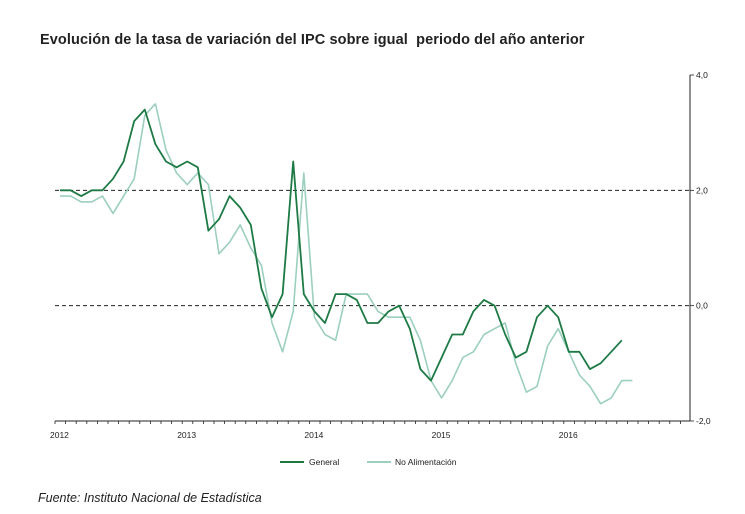  What do you see at coordinates (59, 435) in the screenshot?
I see `x-tick-label-2012: 2012` at bounding box center [59, 435].